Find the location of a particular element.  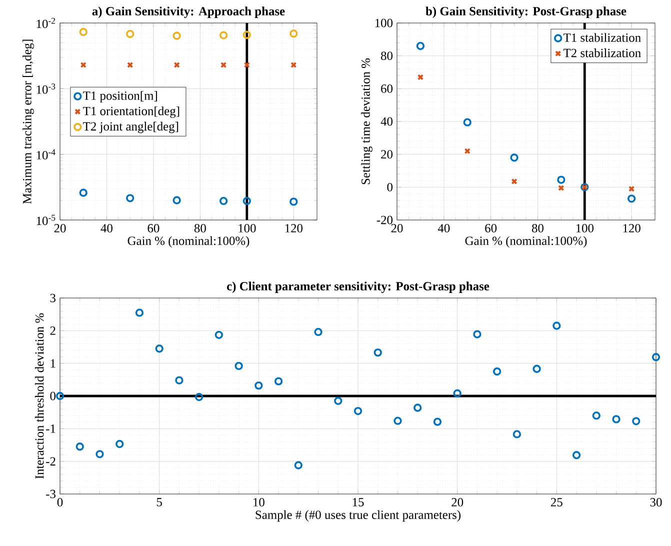

y-tick-label: -3 is located at coordinates (51, 494).